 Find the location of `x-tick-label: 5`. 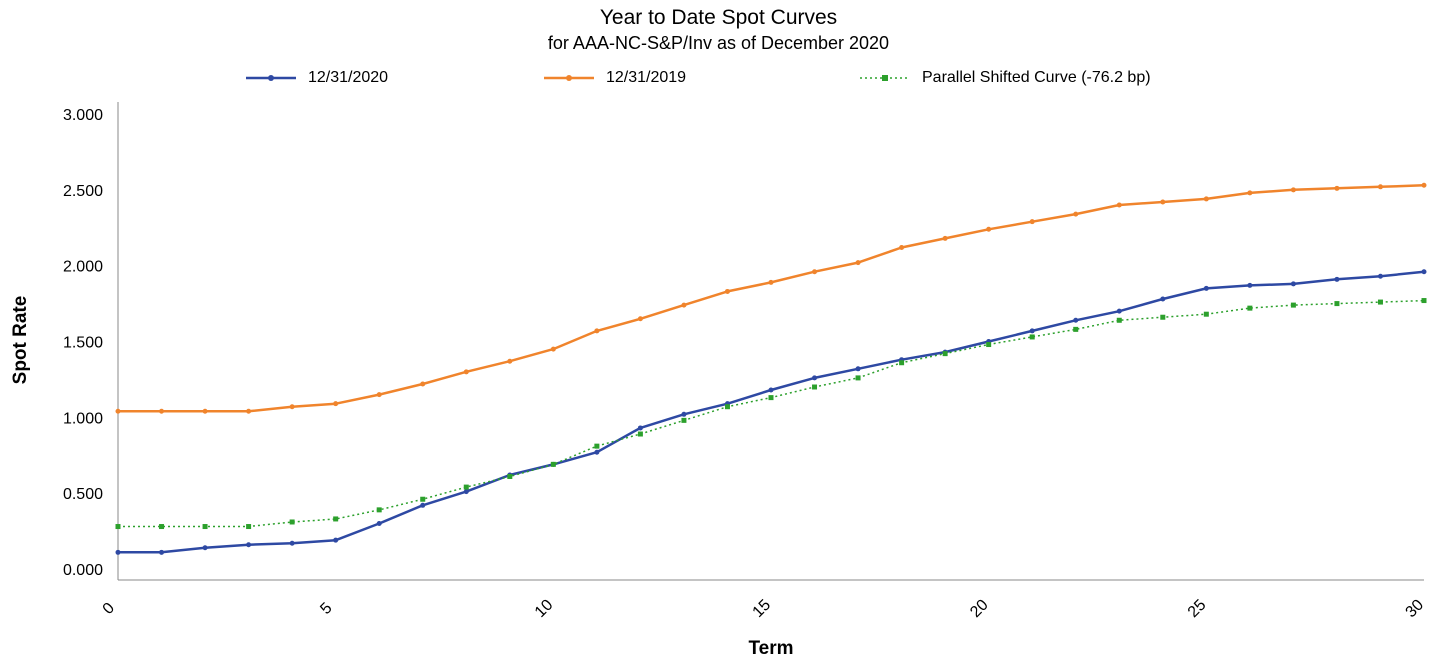

x-tick-label: 5 is located at coordinates (326, 609).